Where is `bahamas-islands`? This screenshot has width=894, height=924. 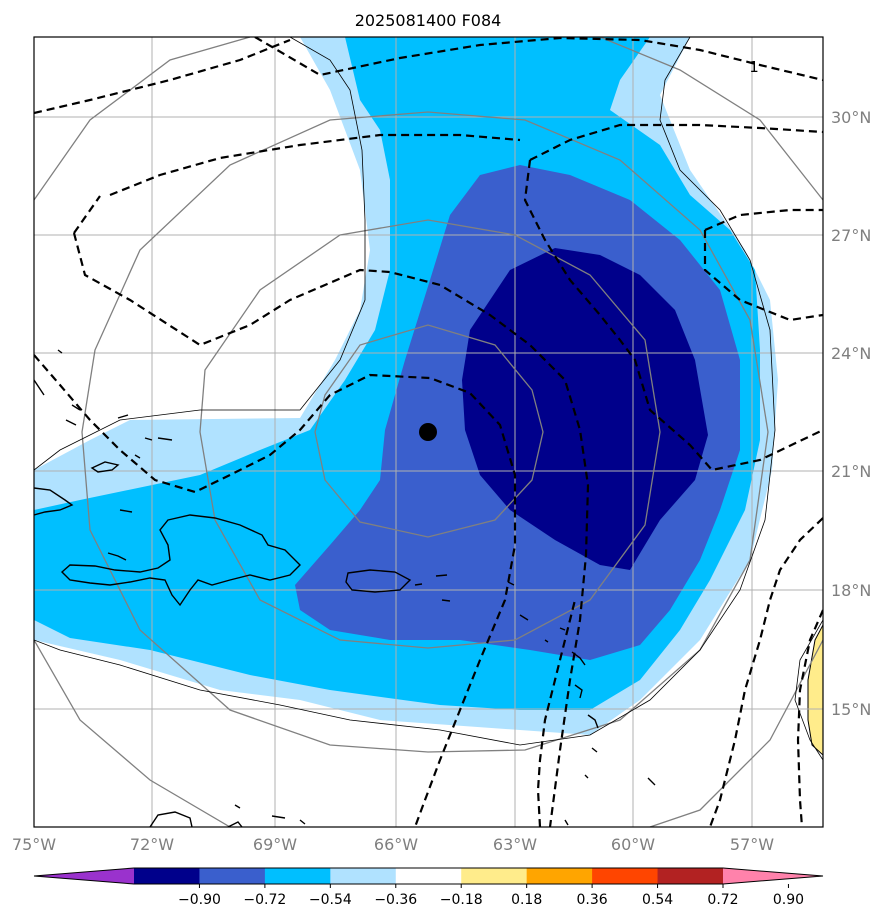 bahamas-islands is located at coordinates (103, 455).